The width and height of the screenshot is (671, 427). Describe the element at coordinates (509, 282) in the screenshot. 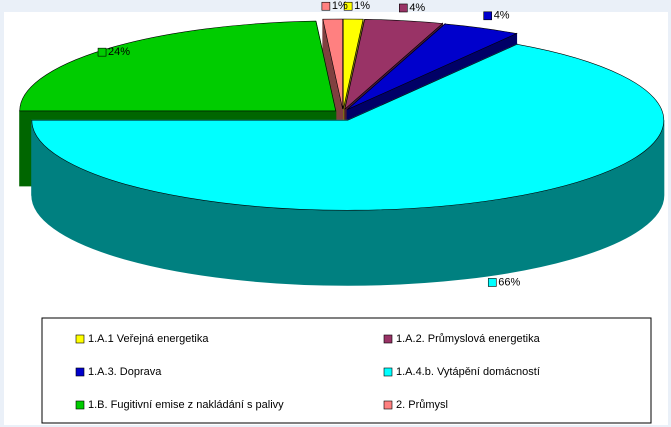

I see `data-label: 66%` at that location.